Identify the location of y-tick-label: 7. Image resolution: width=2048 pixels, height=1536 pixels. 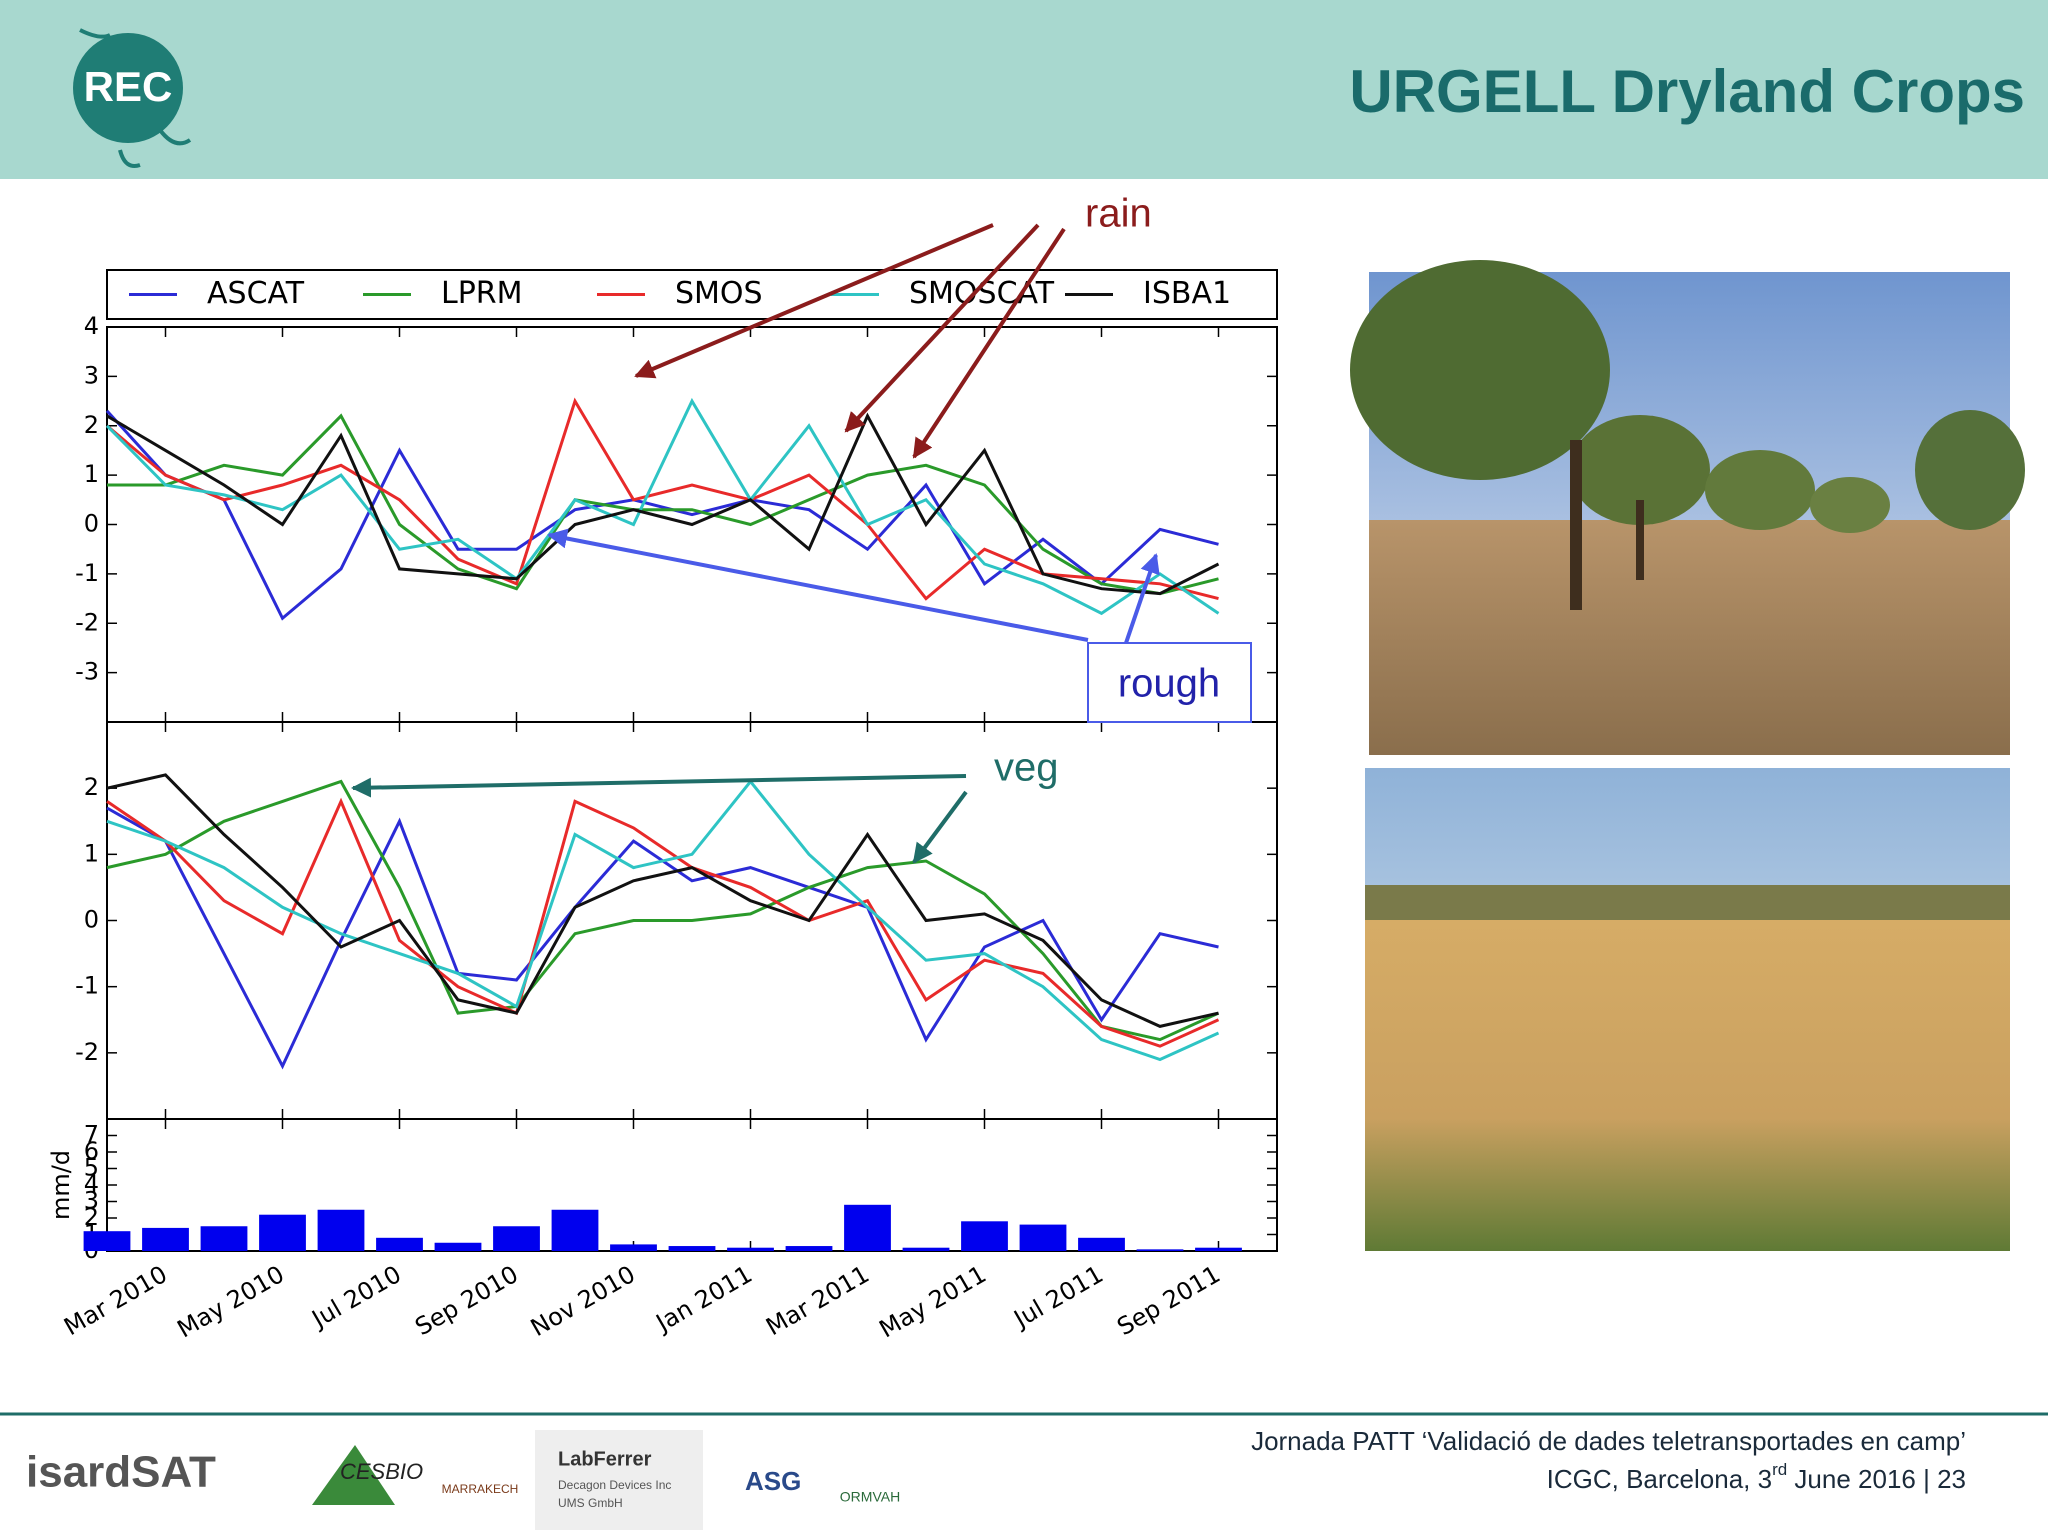
(91, 1135).